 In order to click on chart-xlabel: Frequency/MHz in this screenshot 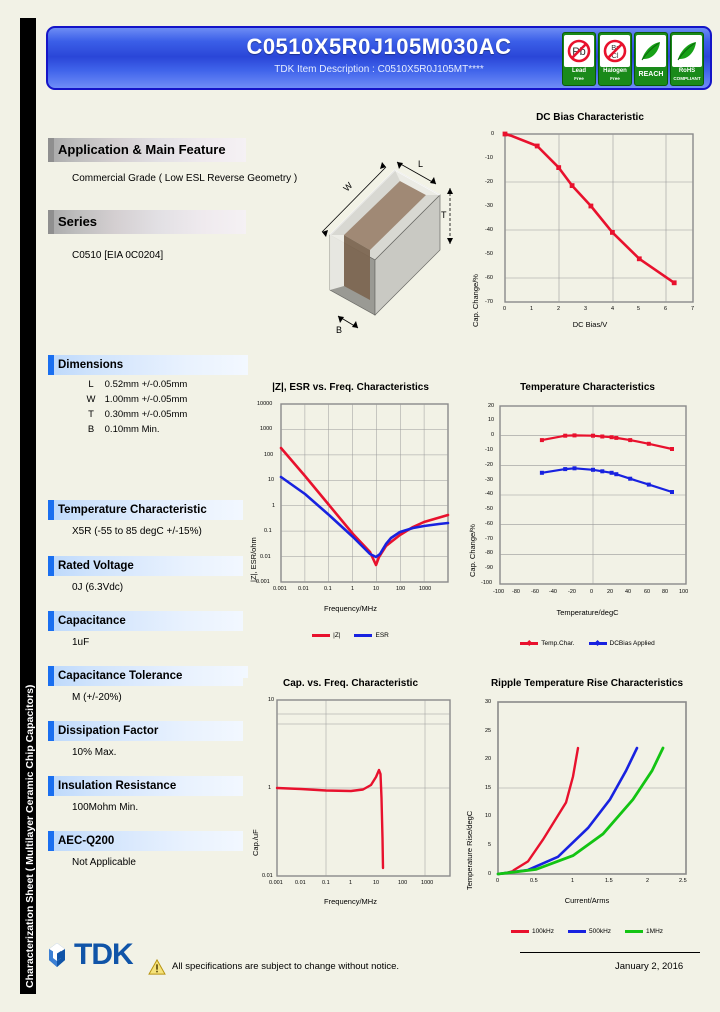, I will do `click(350, 608)`.